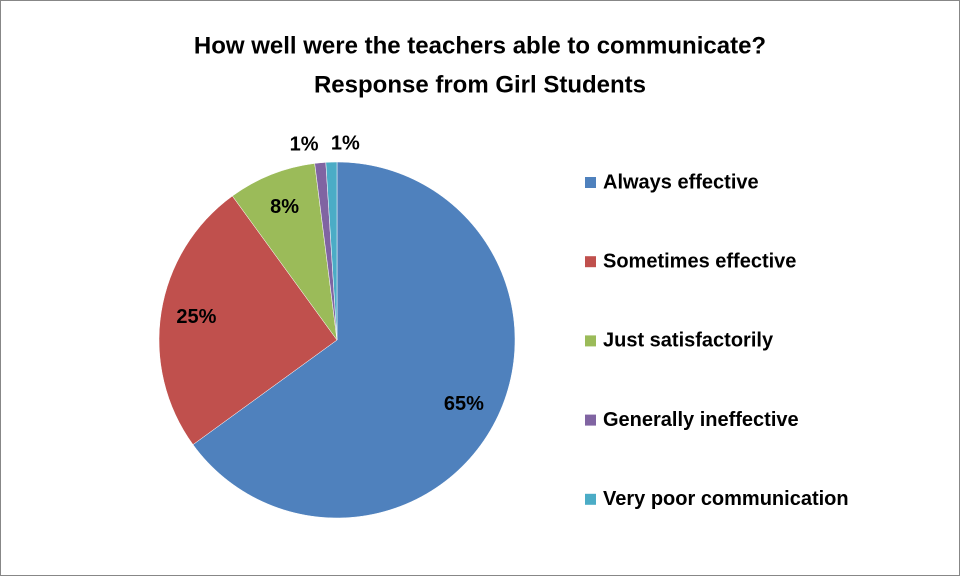 The height and width of the screenshot is (577, 961). What do you see at coordinates (284, 207) in the screenshot?
I see `data-label: 8%` at bounding box center [284, 207].